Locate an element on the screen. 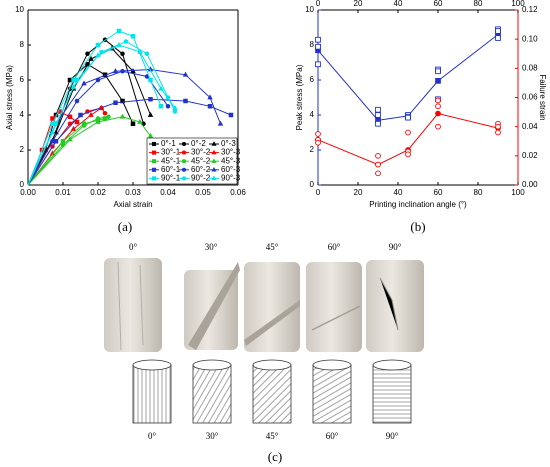  y-tick-label: 10 is located at coordinates (19, 9).